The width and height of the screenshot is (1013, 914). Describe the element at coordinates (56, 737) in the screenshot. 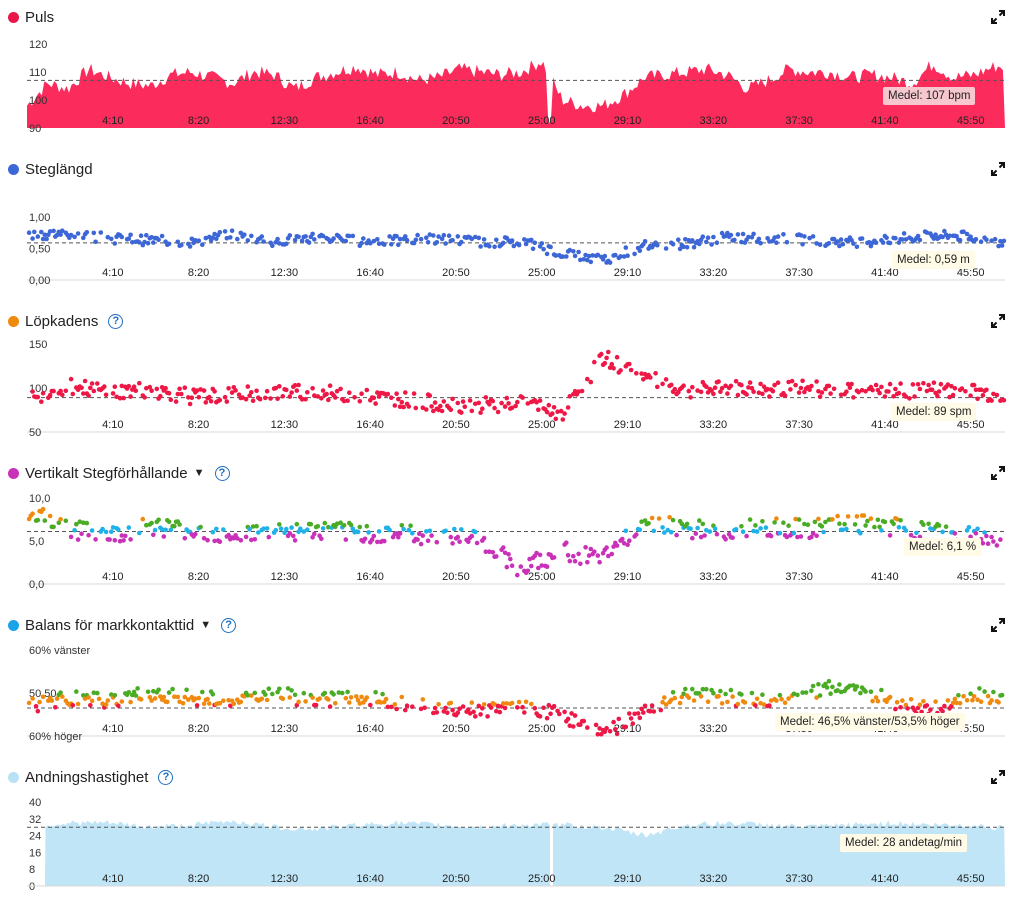

I see `y-tick-label: 60% höger` at that location.